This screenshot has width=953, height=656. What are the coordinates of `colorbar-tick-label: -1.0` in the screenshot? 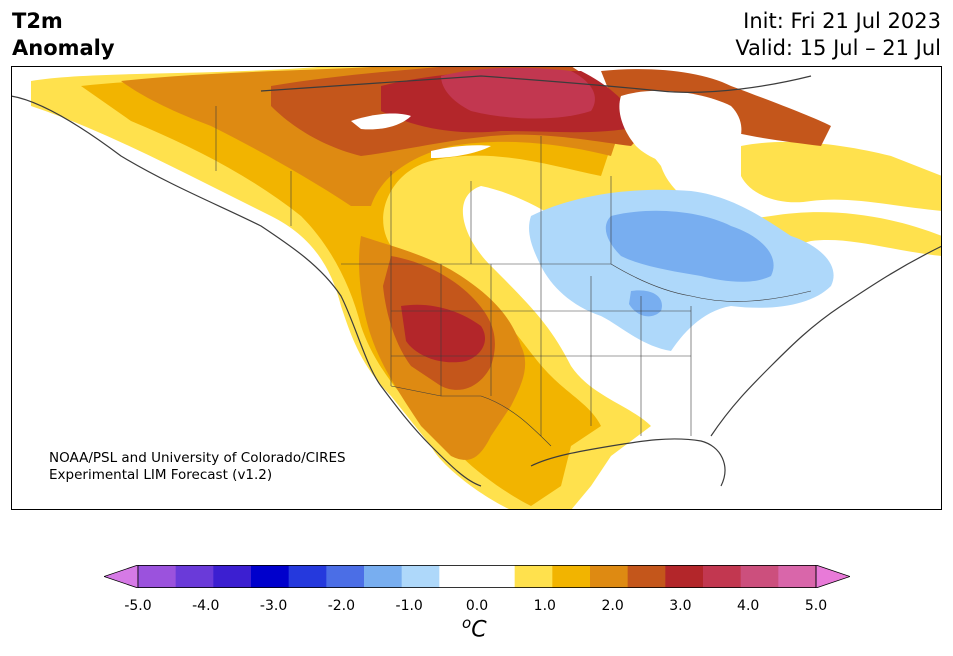 It's located at (409, 606).